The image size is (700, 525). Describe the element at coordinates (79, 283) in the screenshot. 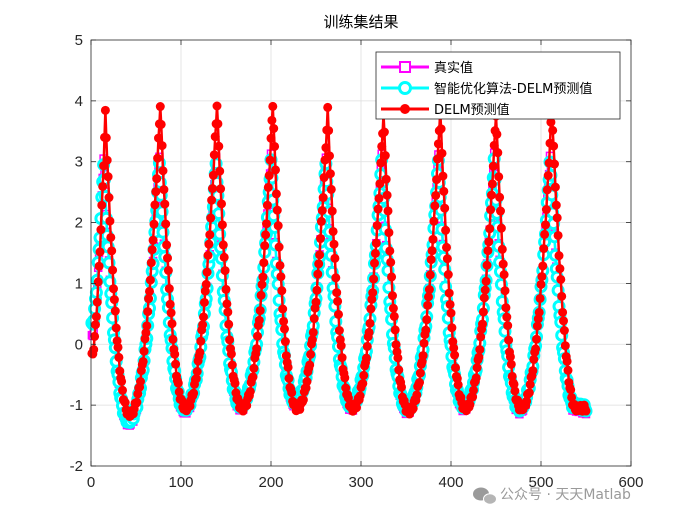

I see `y-tick-label: 1` at that location.